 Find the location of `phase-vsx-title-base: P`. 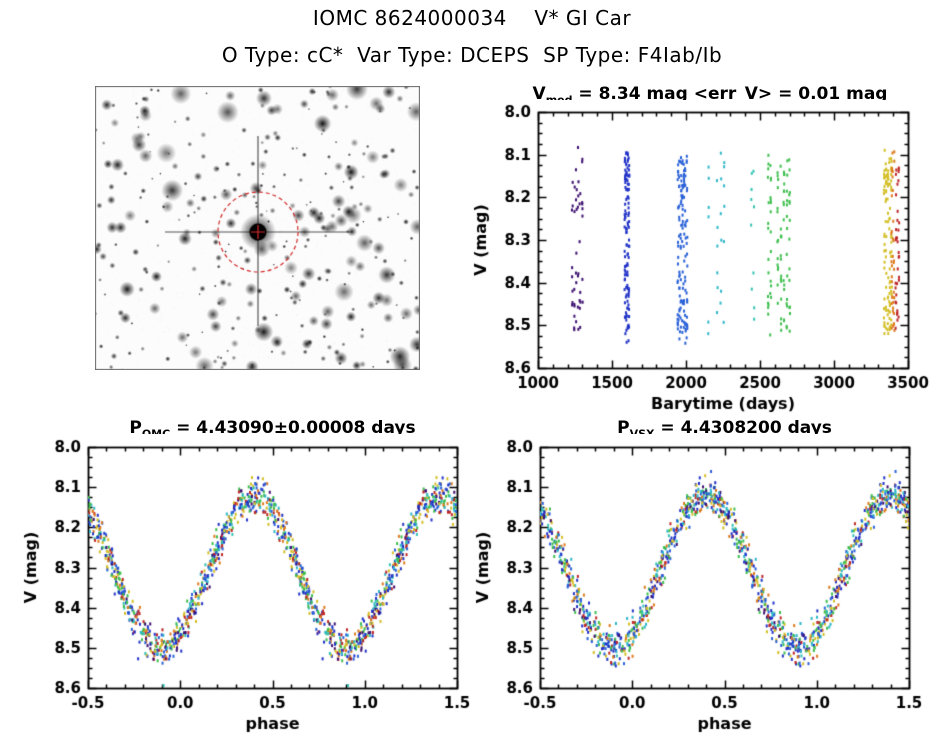

phase-vsx-title-base: P is located at coordinates (623, 428).